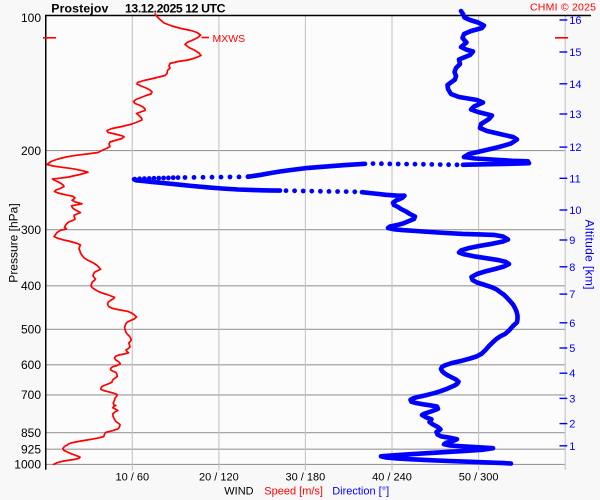 The height and width of the screenshot is (500, 600). What do you see at coordinates (293, 492) in the screenshot?
I see `svg-text: Speed [m/s]` at bounding box center [293, 492].